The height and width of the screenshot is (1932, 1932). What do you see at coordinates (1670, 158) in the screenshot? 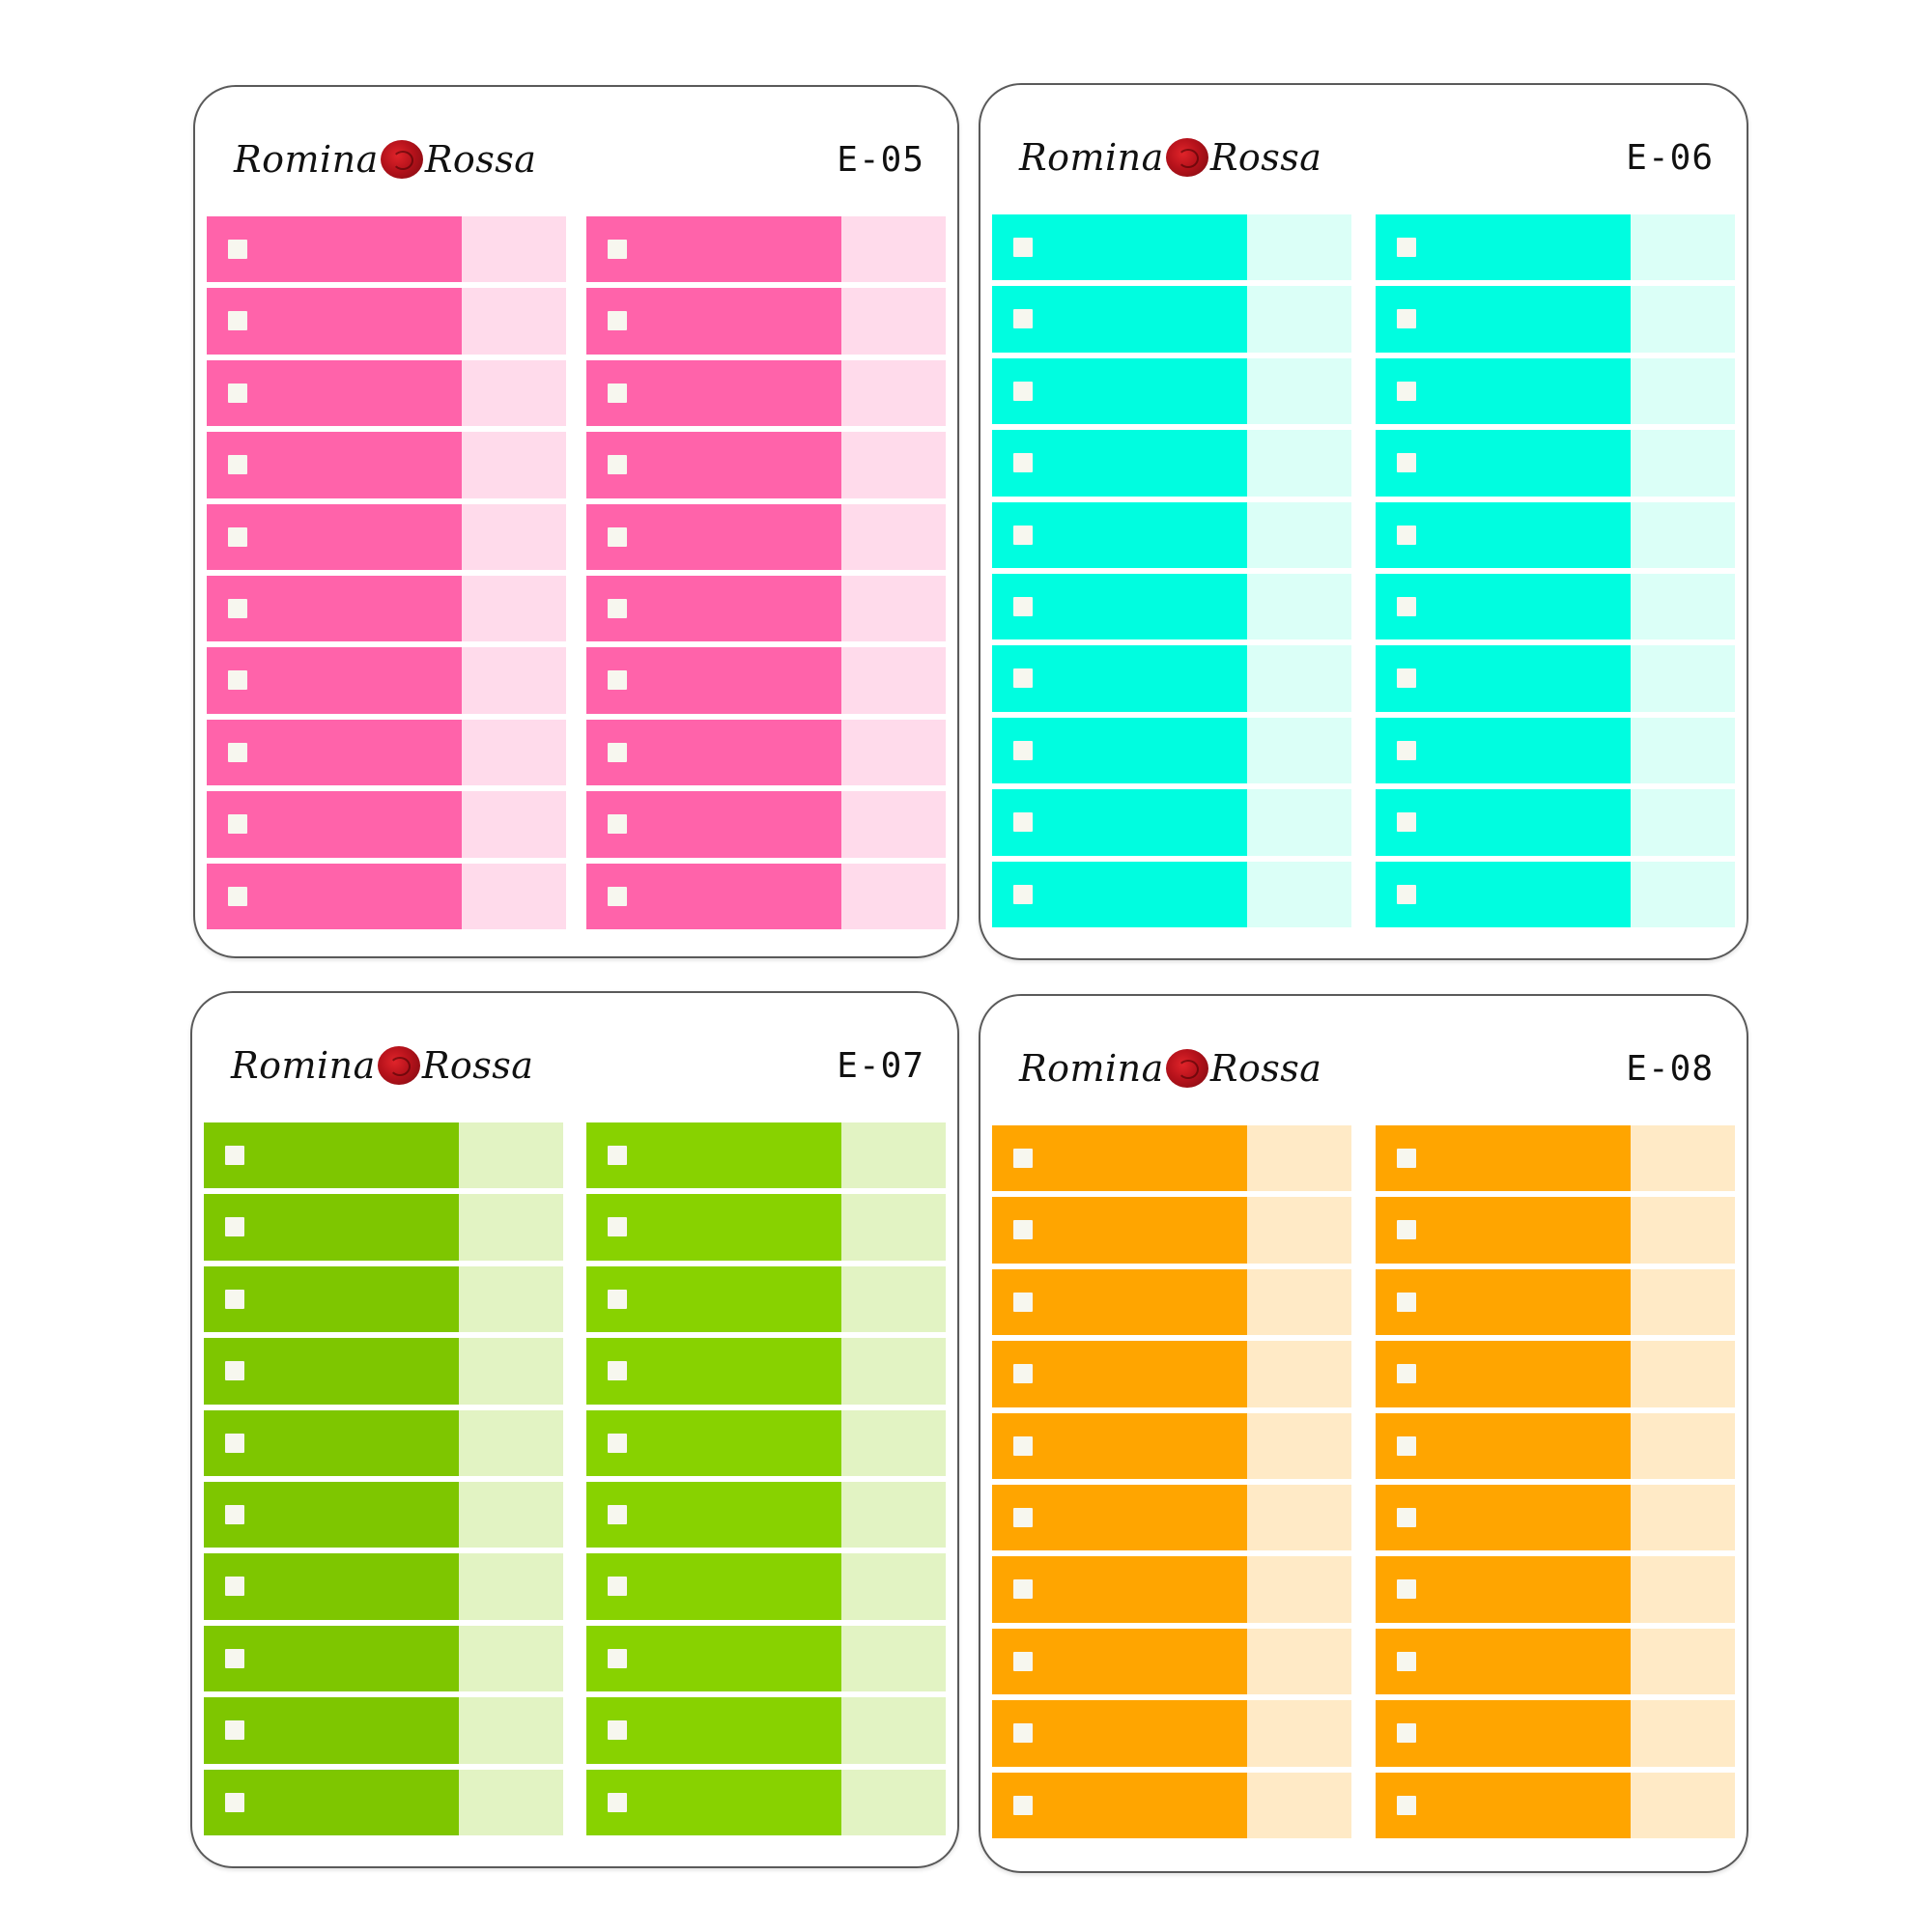
I see `sheet-code: E-06` at bounding box center [1670, 158].